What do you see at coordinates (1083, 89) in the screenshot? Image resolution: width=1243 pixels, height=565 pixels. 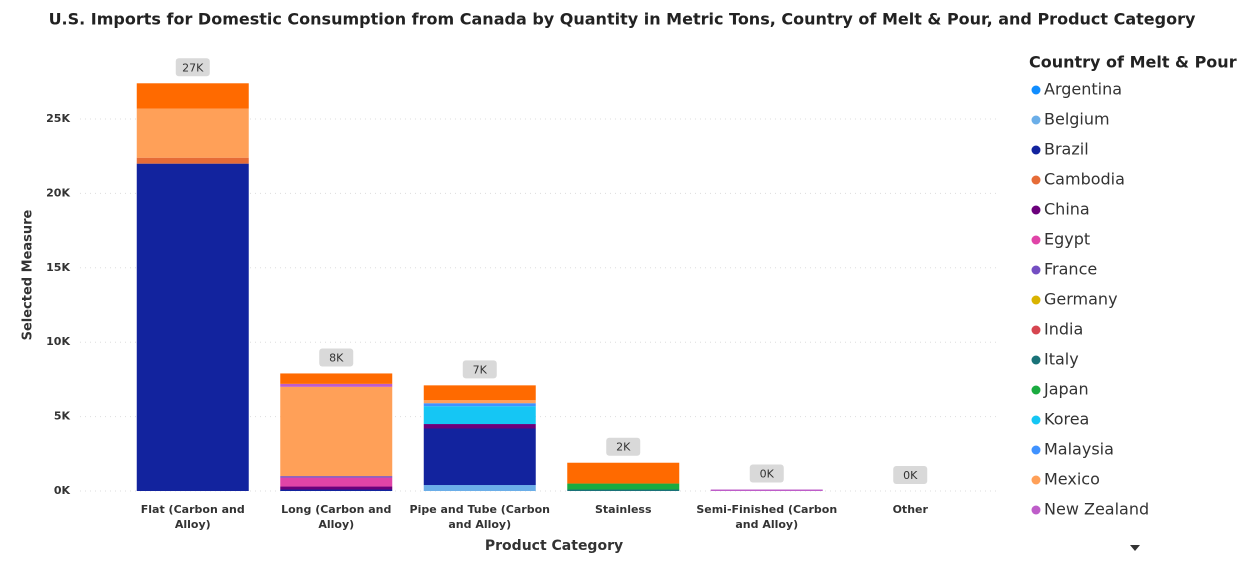 I see `legend-label: Argentina` at bounding box center [1083, 89].